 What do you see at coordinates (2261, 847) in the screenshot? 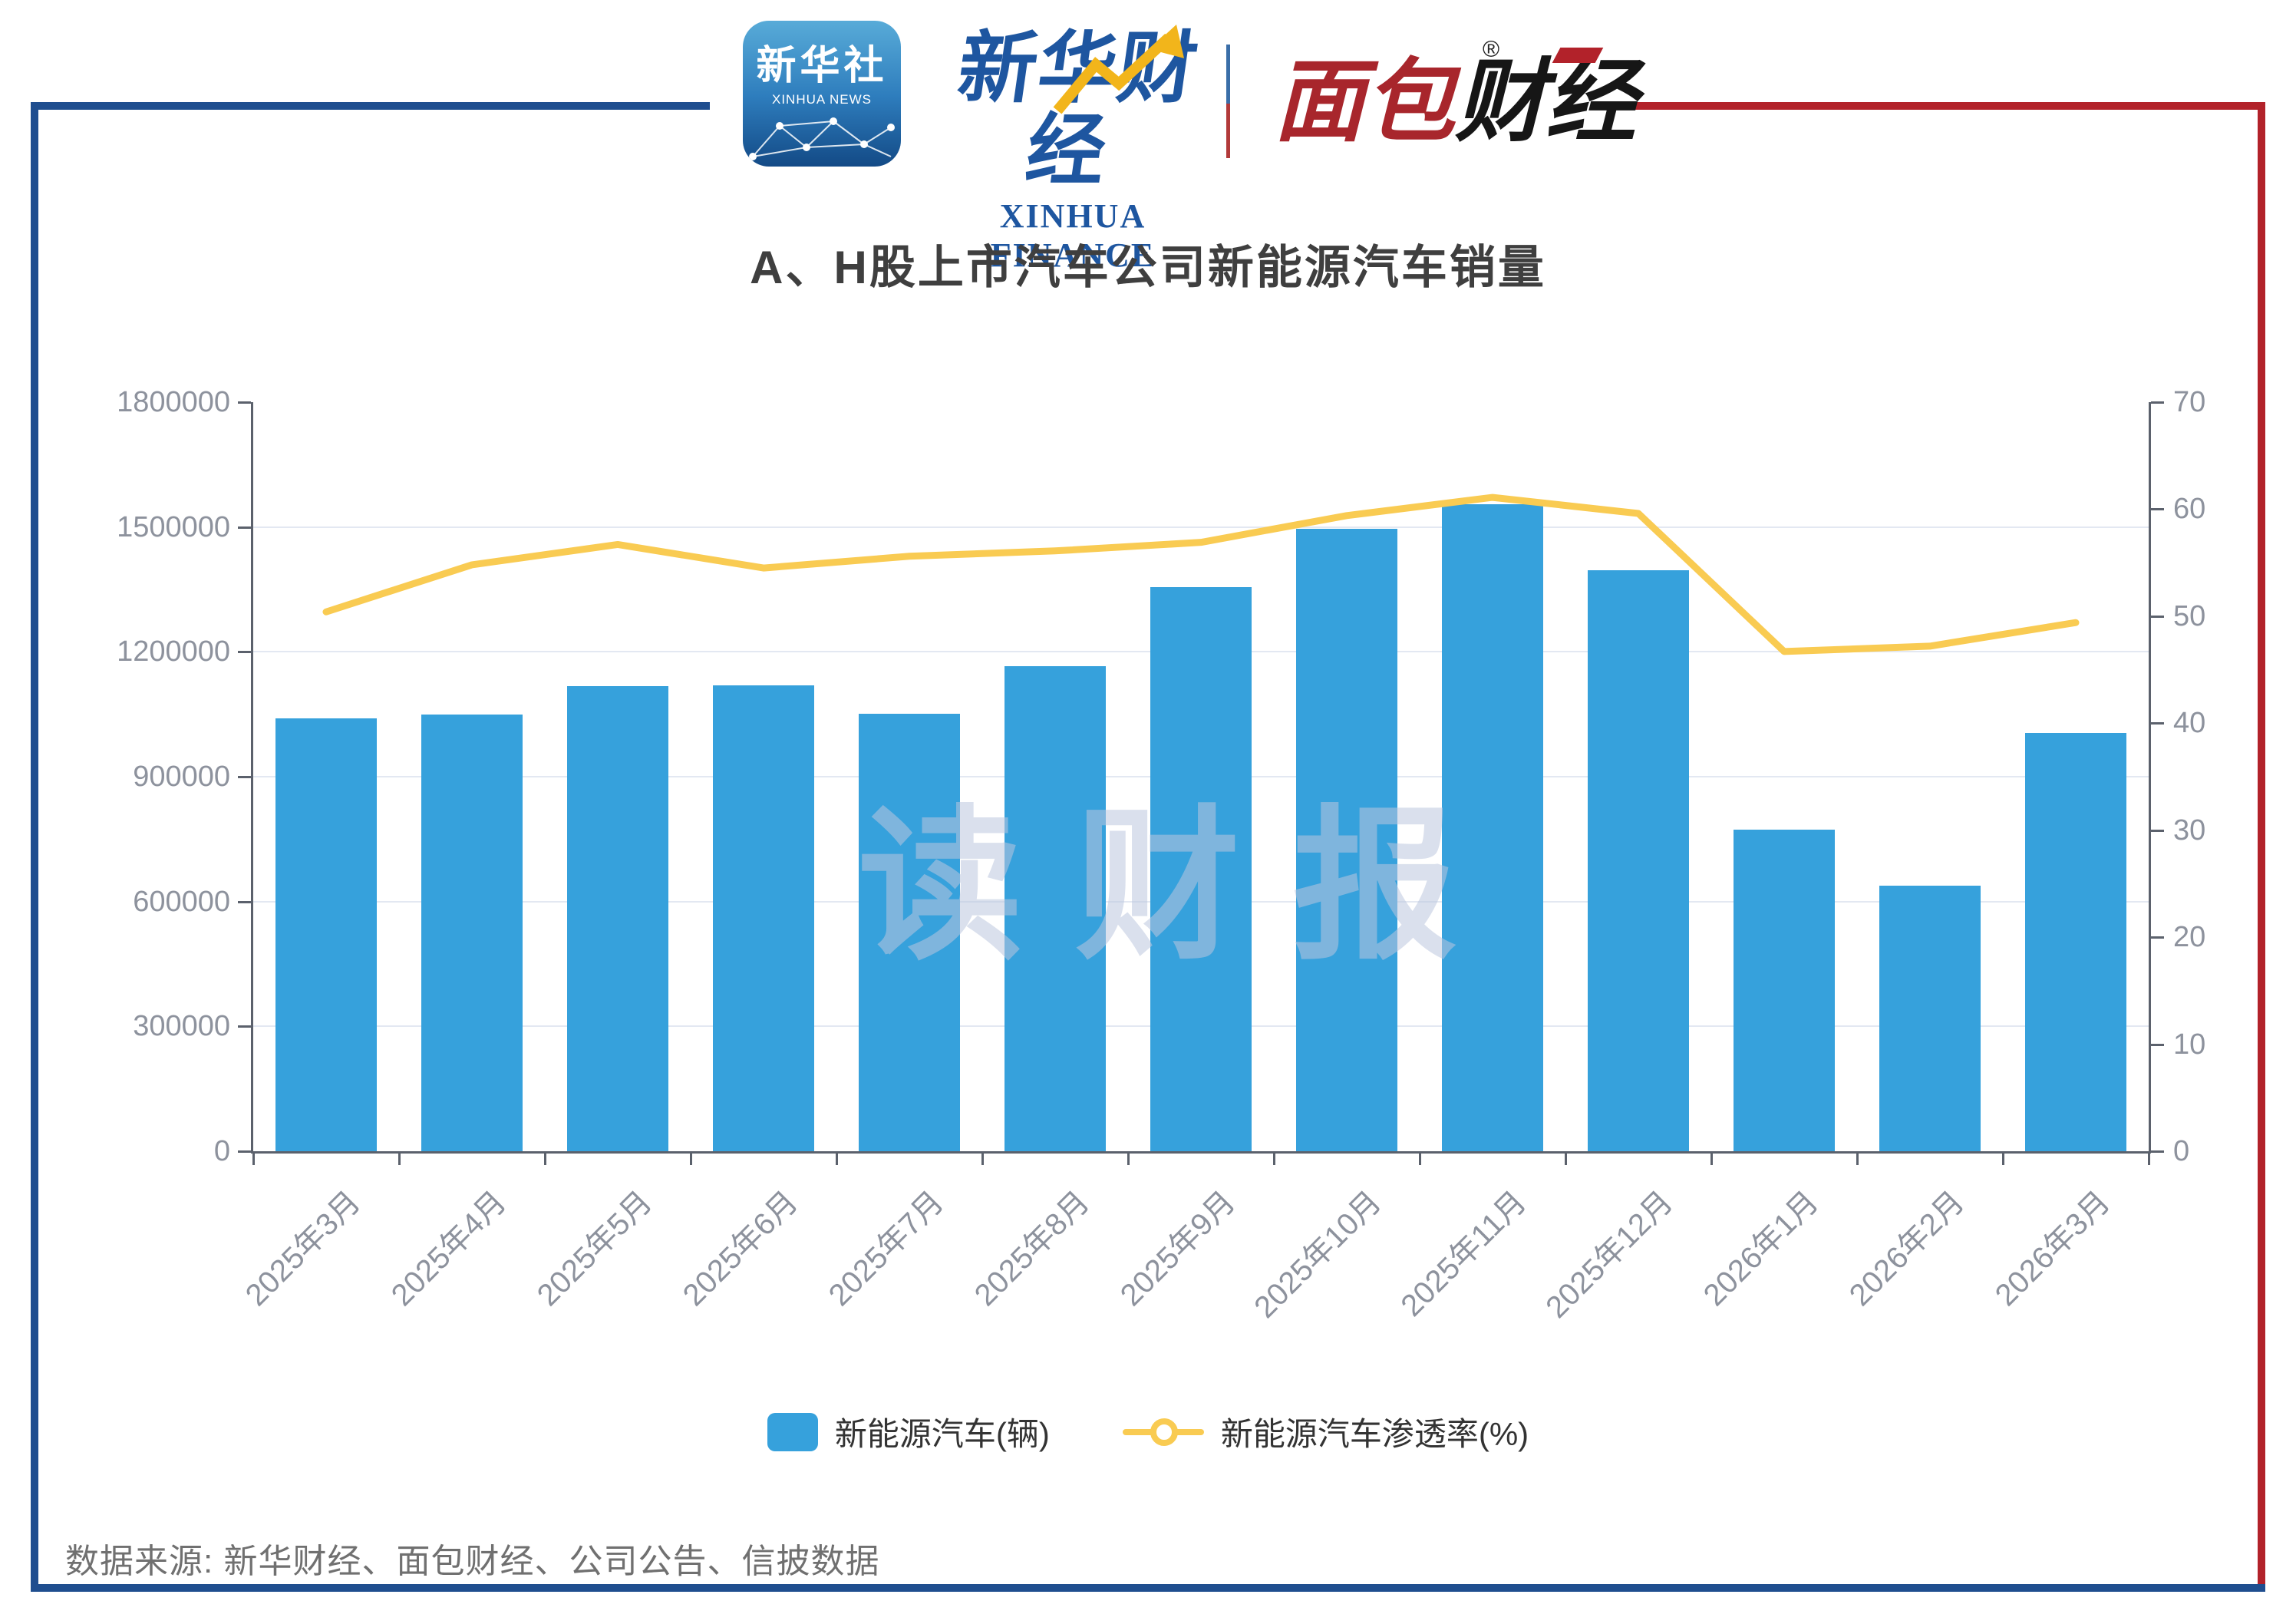
I see `frame-border-right` at bounding box center [2261, 847].